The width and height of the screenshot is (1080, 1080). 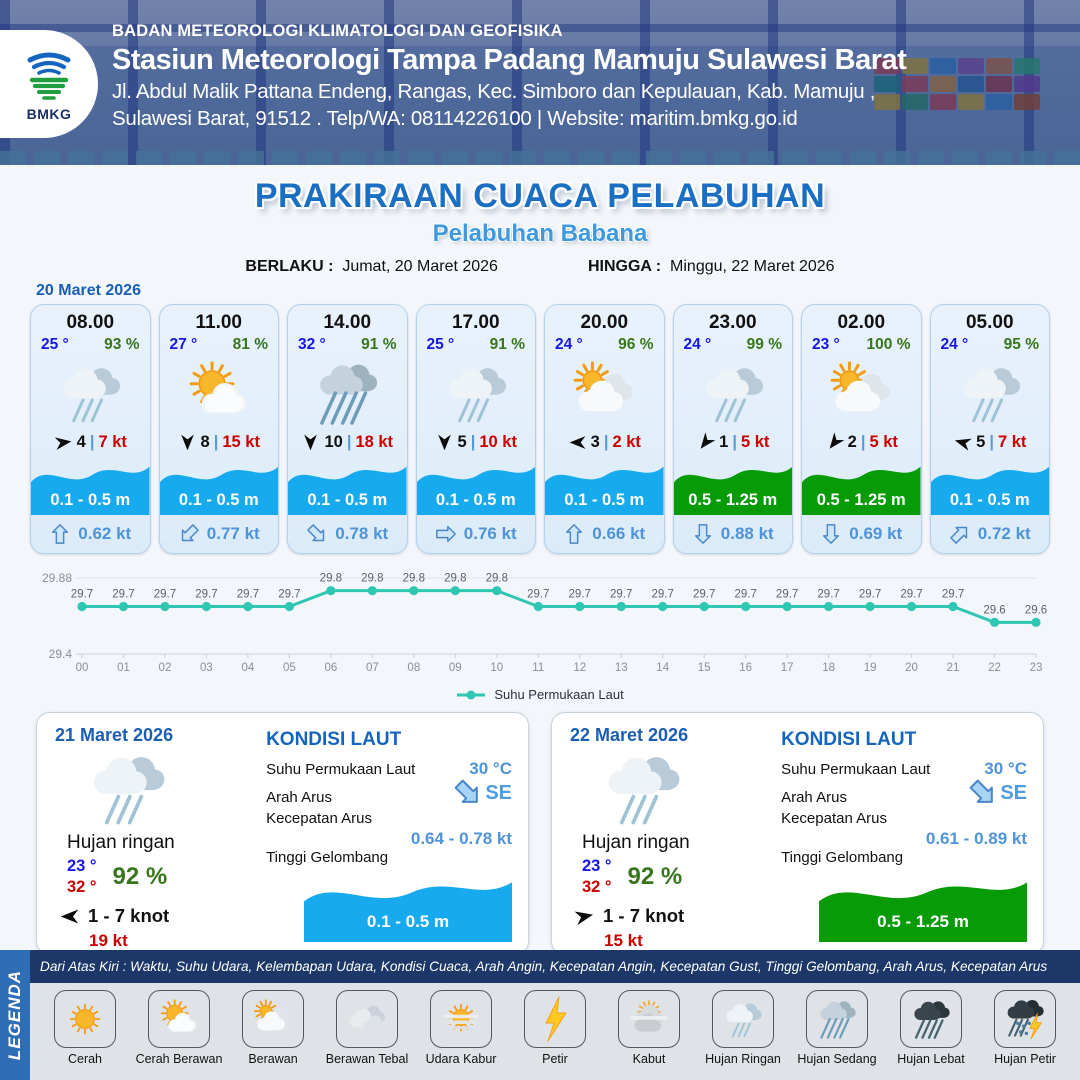 I want to click on legend-icon-hujan-petir, so click(x=1025, y=1019).